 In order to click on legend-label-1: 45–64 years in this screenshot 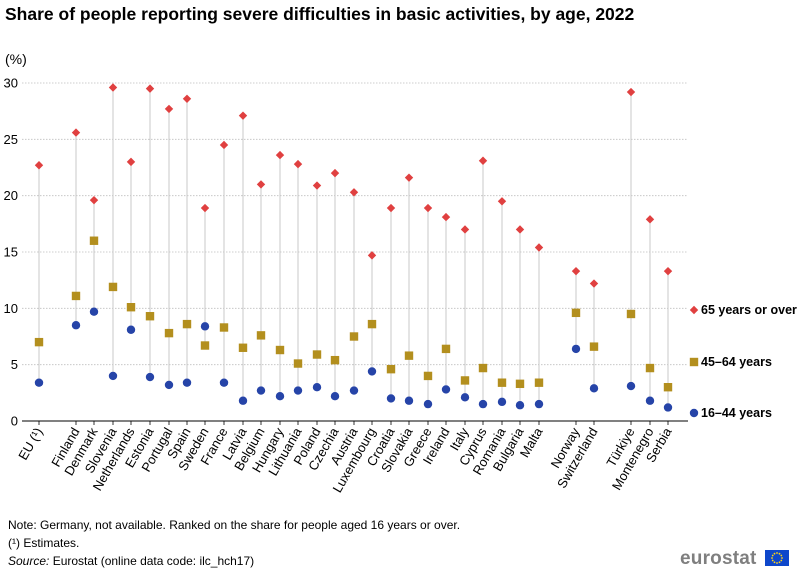, I will do `click(736, 362)`.